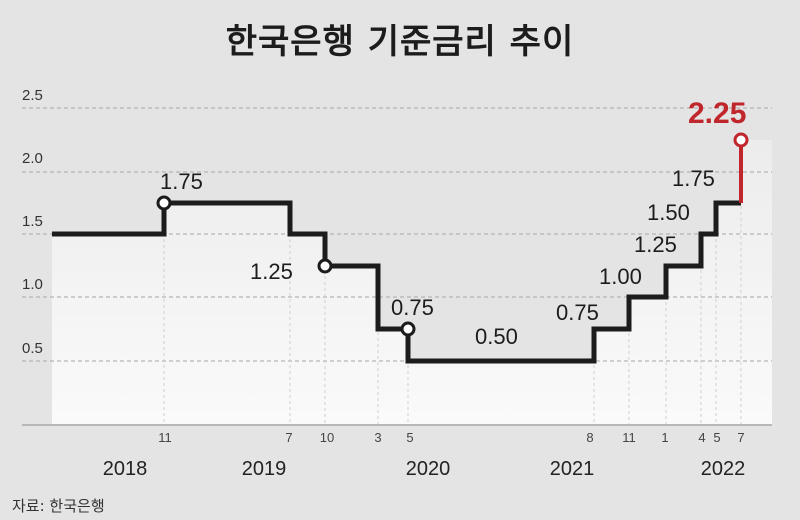 This screenshot has height=520, width=800. I want to click on highlight-value-label: 2.25, so click(717, 113).